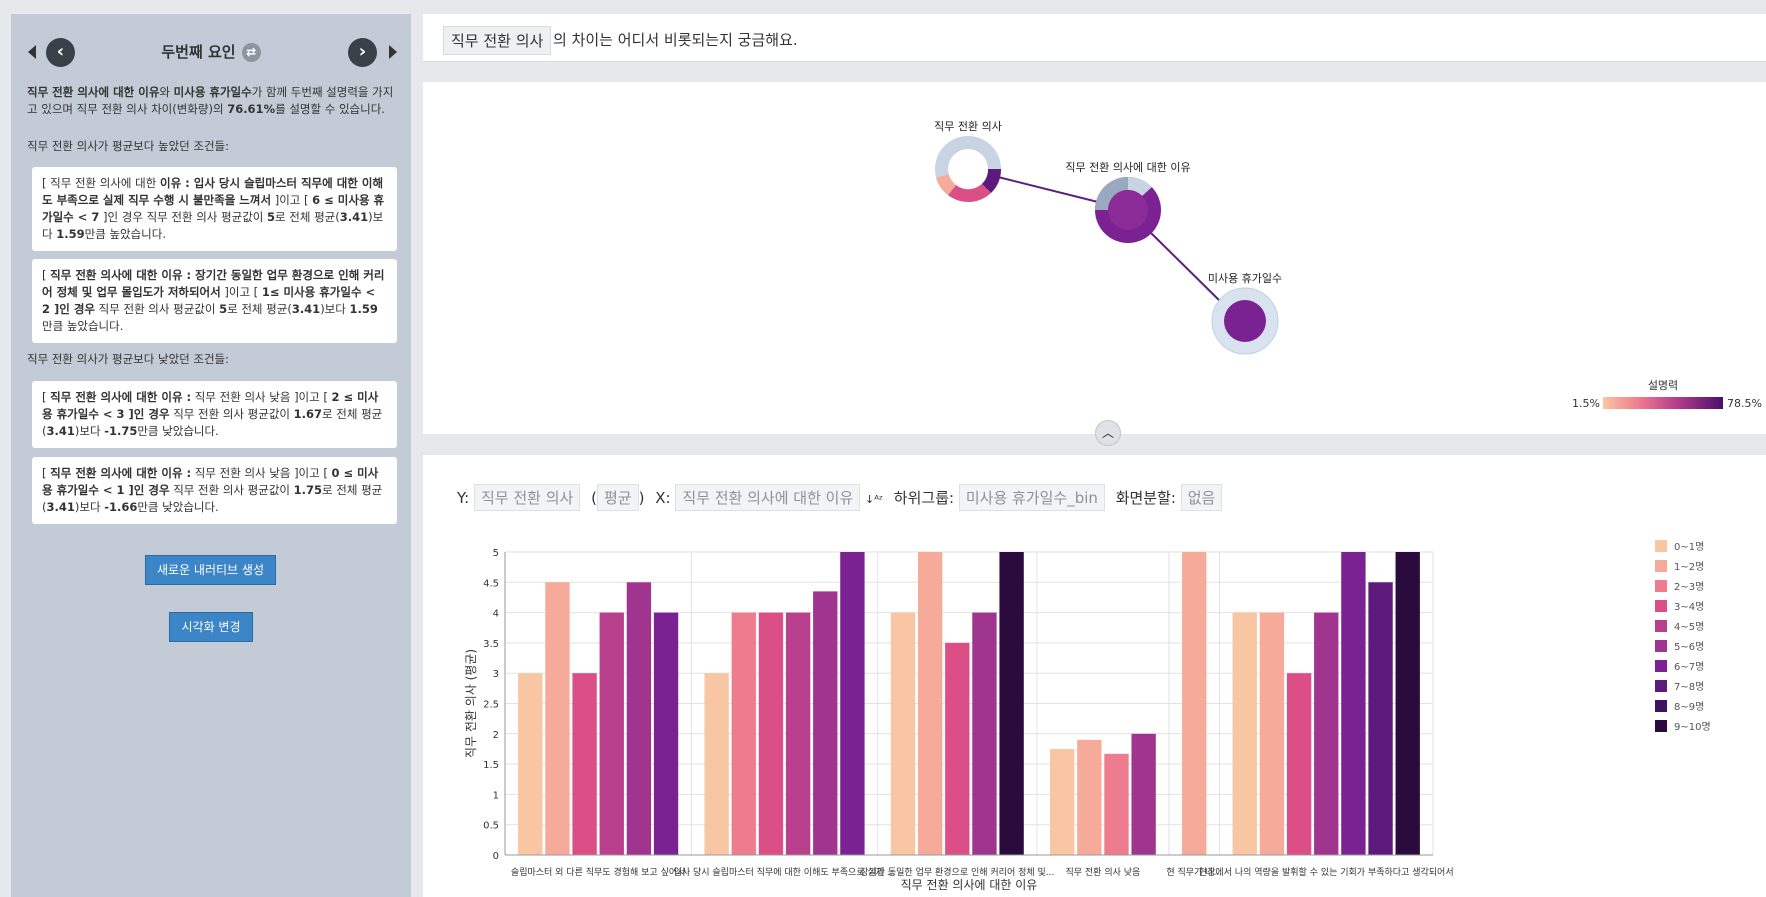  Describe the element at coordinates (1689, 627) in the screenshot. I see `legend-label: 4~5명` at that location.